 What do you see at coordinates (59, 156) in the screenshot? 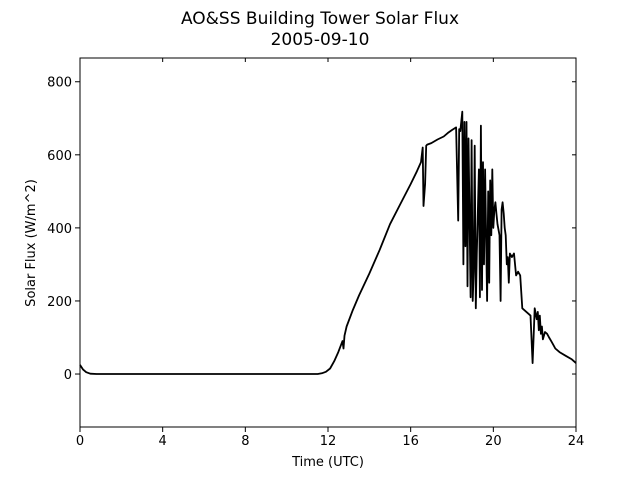
I see `y-tick-label: 600` at bounding box center [59, 156].